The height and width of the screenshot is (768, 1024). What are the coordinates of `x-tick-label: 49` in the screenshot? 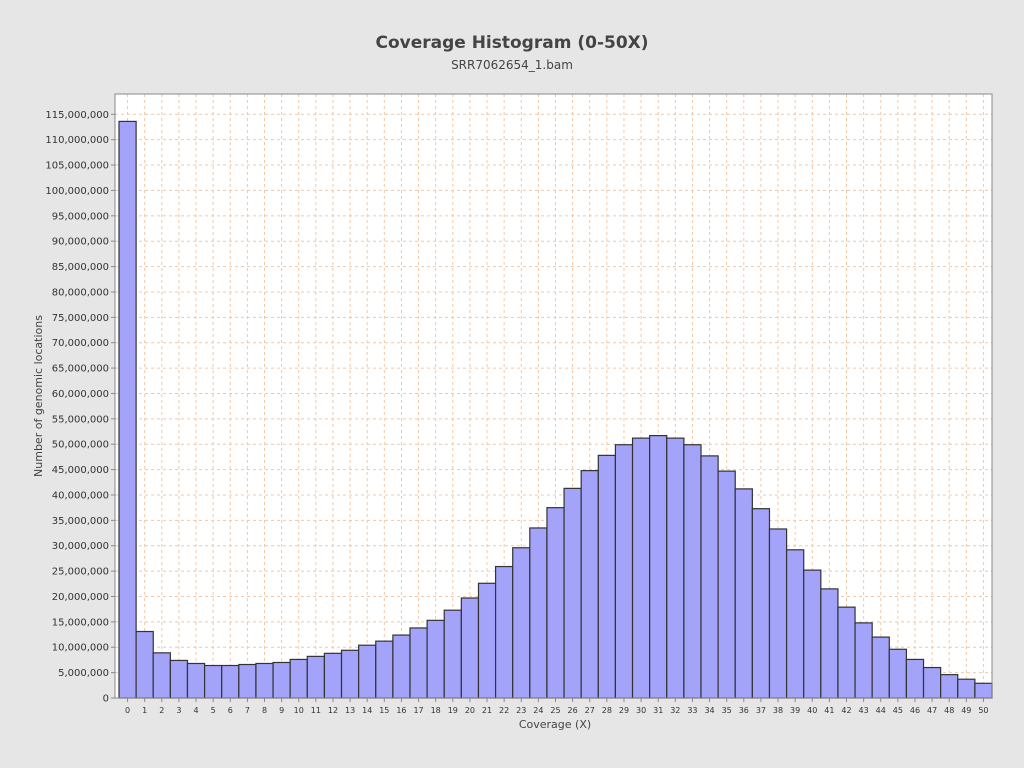 It's located at (966, 710).